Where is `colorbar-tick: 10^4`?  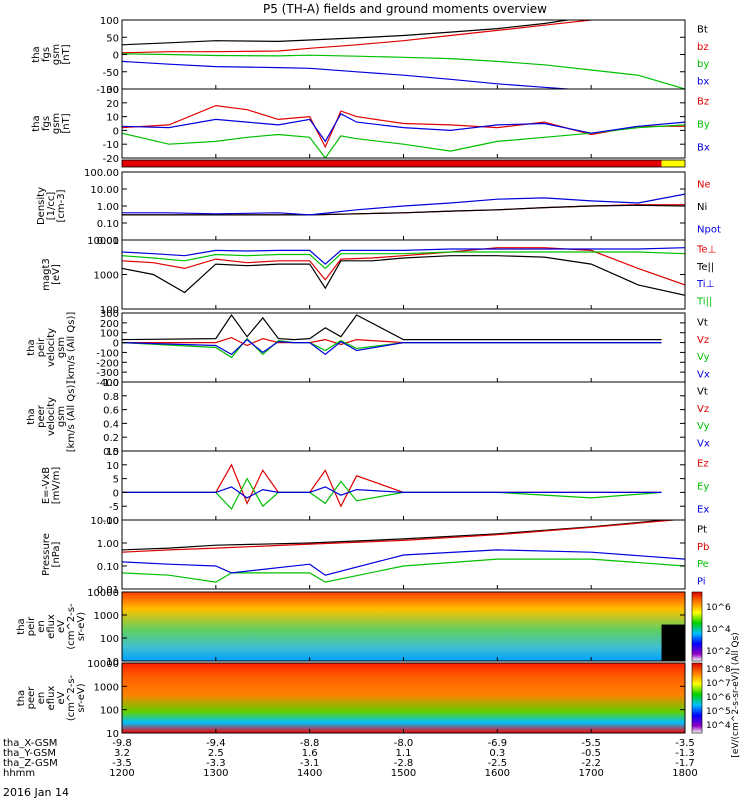 colorbar-tick: 10^4 is located at coordinates (718, 726).